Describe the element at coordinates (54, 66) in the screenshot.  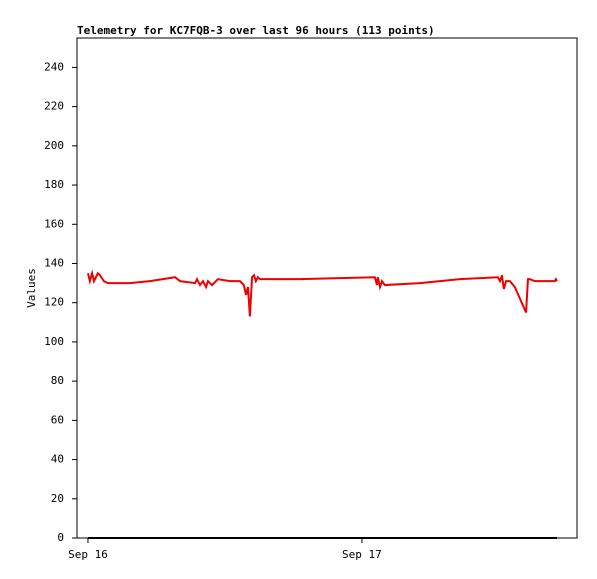
I see `y-tick-label: 240` at that location.